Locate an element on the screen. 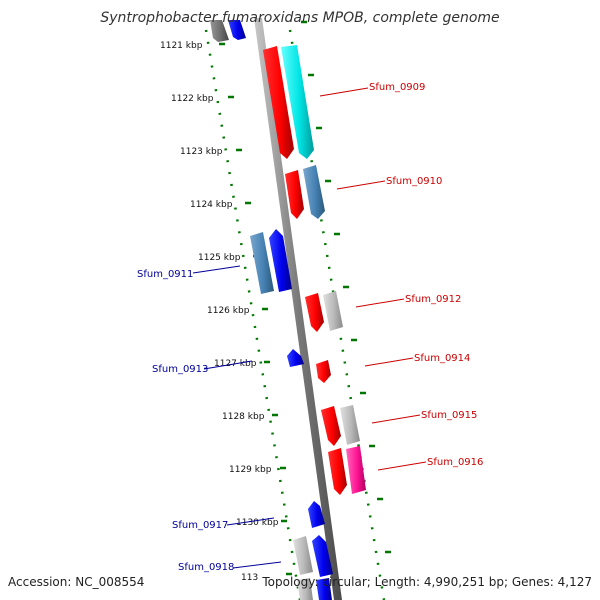  gene-label-sfum-0918: Sfum_0918 is located at coordinates (206, 567).